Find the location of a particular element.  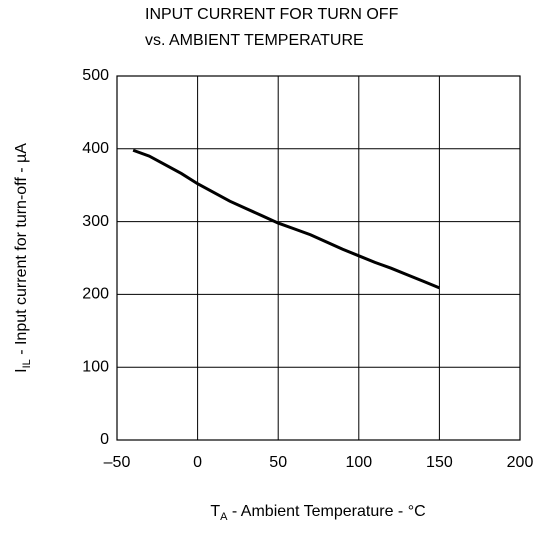

x-axis-label: TA - Ambient Temperature - °C is located at coordinates (317, 513).